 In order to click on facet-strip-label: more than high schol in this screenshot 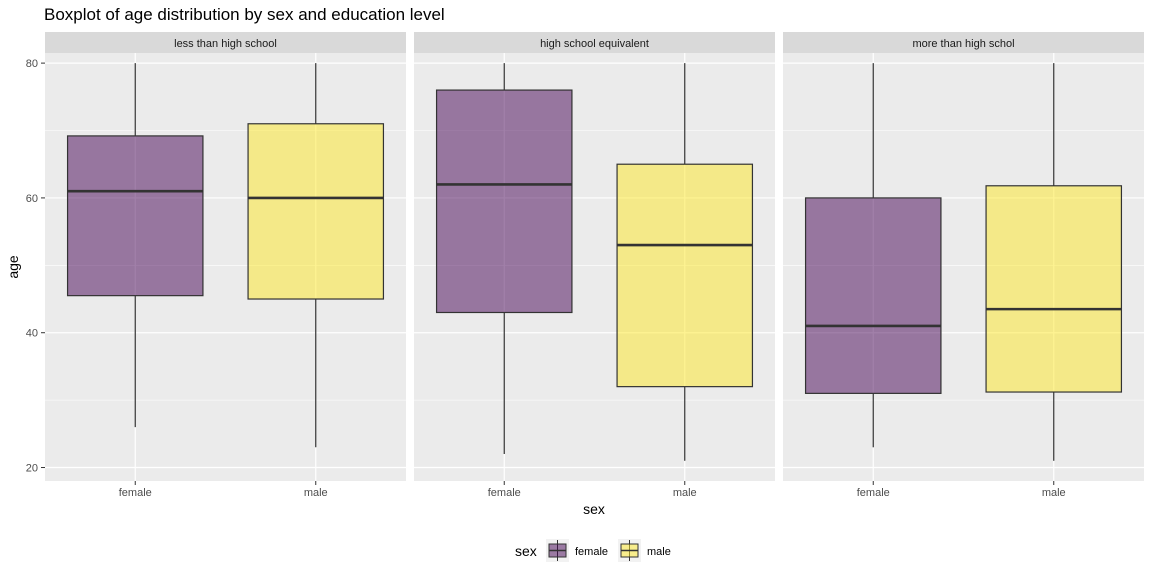, I will do `click(963, 44)`.